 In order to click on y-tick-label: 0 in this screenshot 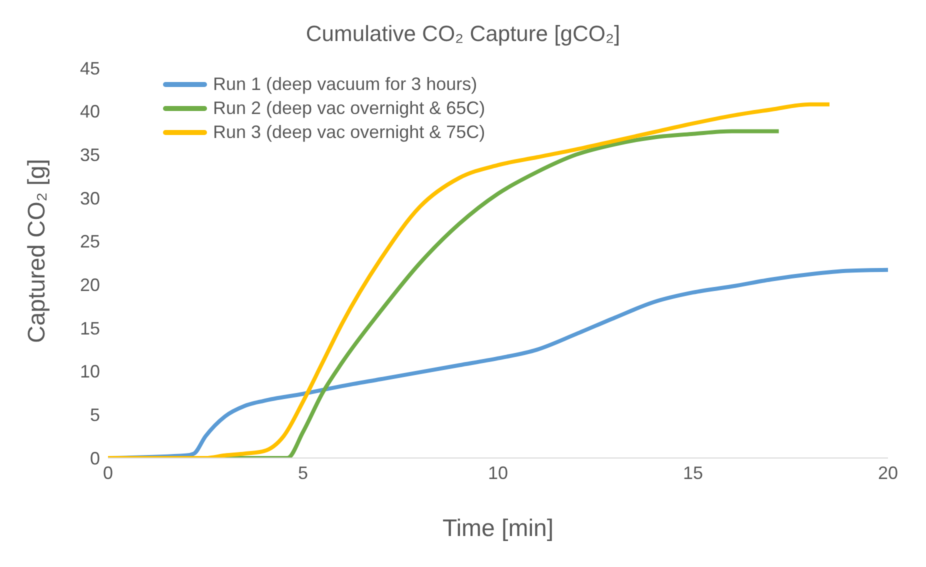, I will do `click(95, 458)`.